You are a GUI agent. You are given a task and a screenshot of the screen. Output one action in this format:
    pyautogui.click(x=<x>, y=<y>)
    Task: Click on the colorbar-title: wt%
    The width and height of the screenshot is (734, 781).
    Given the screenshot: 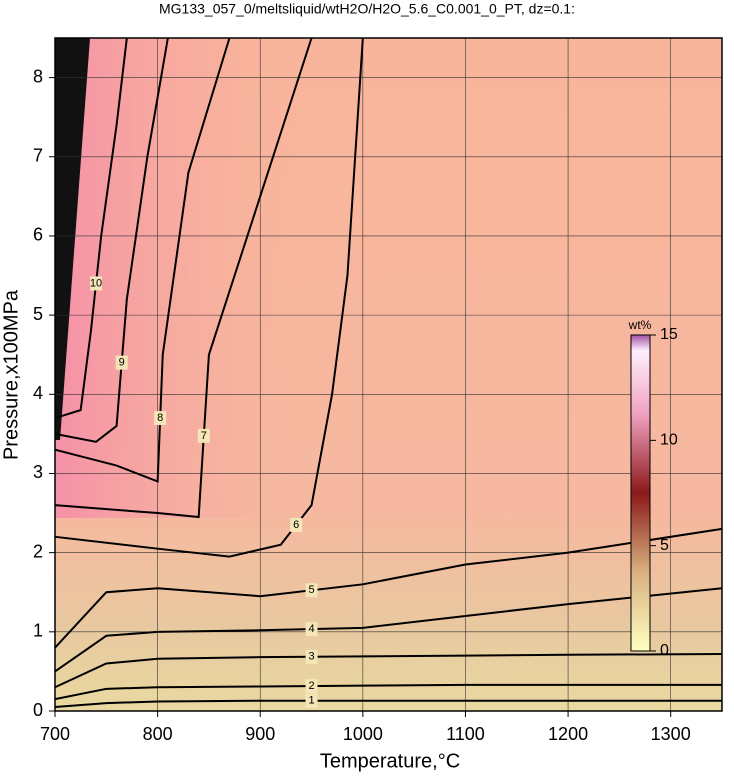 What is the action you would take?
    pyautogui.click(x=640, y=325)
    